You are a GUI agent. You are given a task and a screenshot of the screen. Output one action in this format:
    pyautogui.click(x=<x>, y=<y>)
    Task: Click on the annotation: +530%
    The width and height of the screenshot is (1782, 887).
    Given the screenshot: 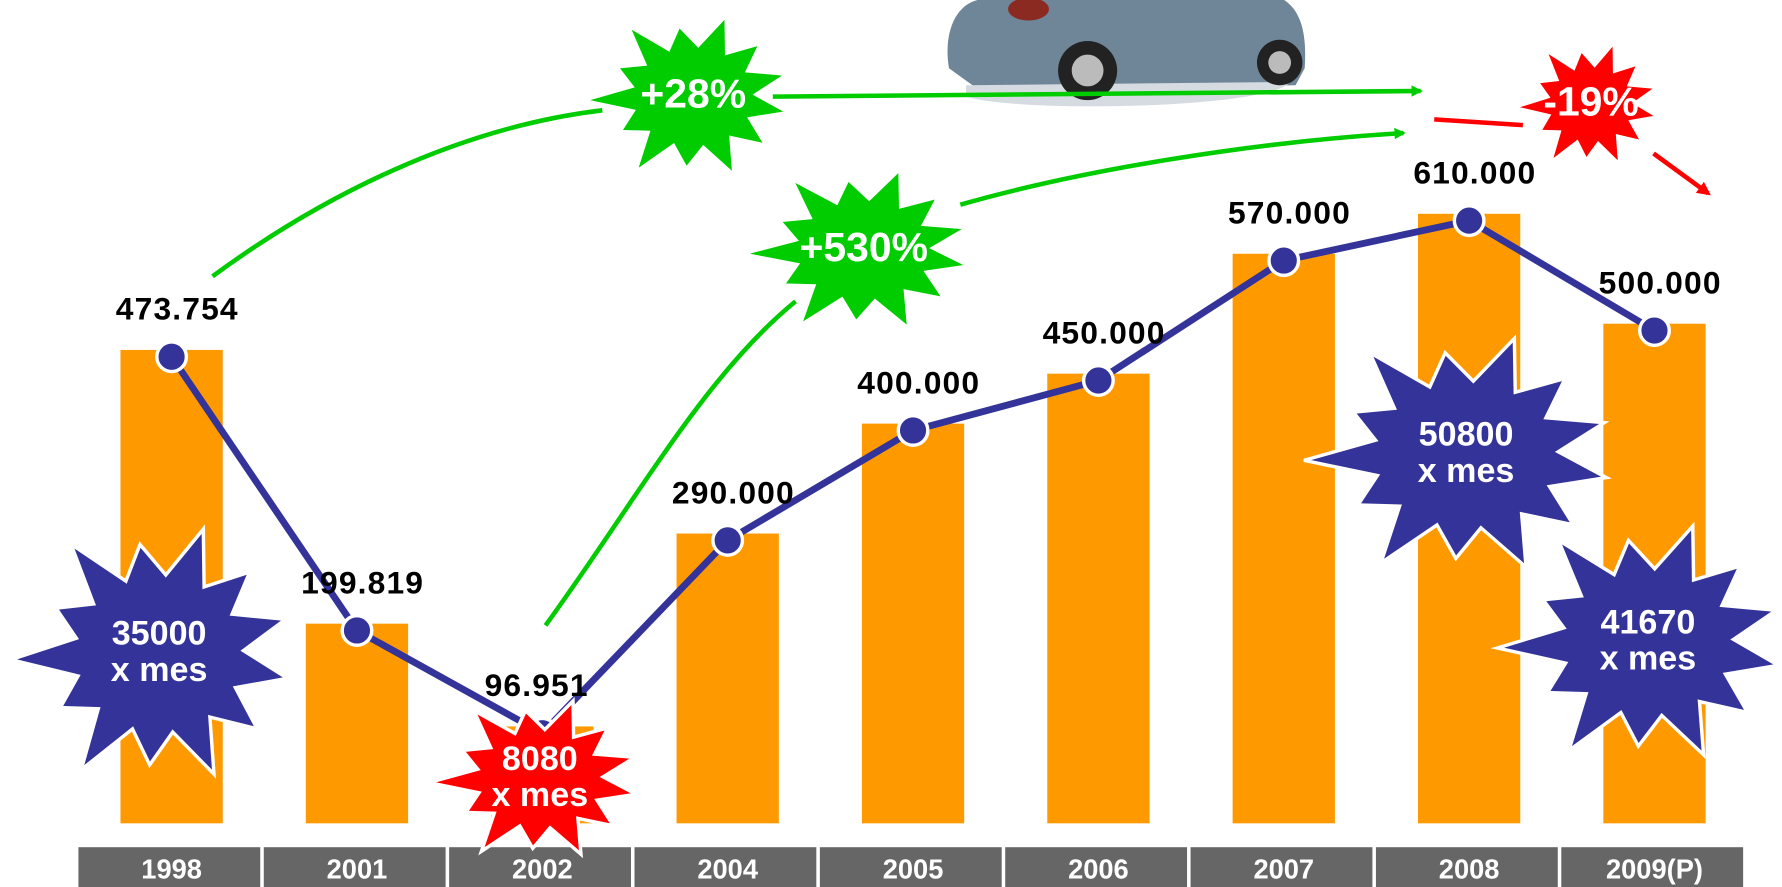 What is the action you would take?
    pyautogui.click(x=858, y=249)
    